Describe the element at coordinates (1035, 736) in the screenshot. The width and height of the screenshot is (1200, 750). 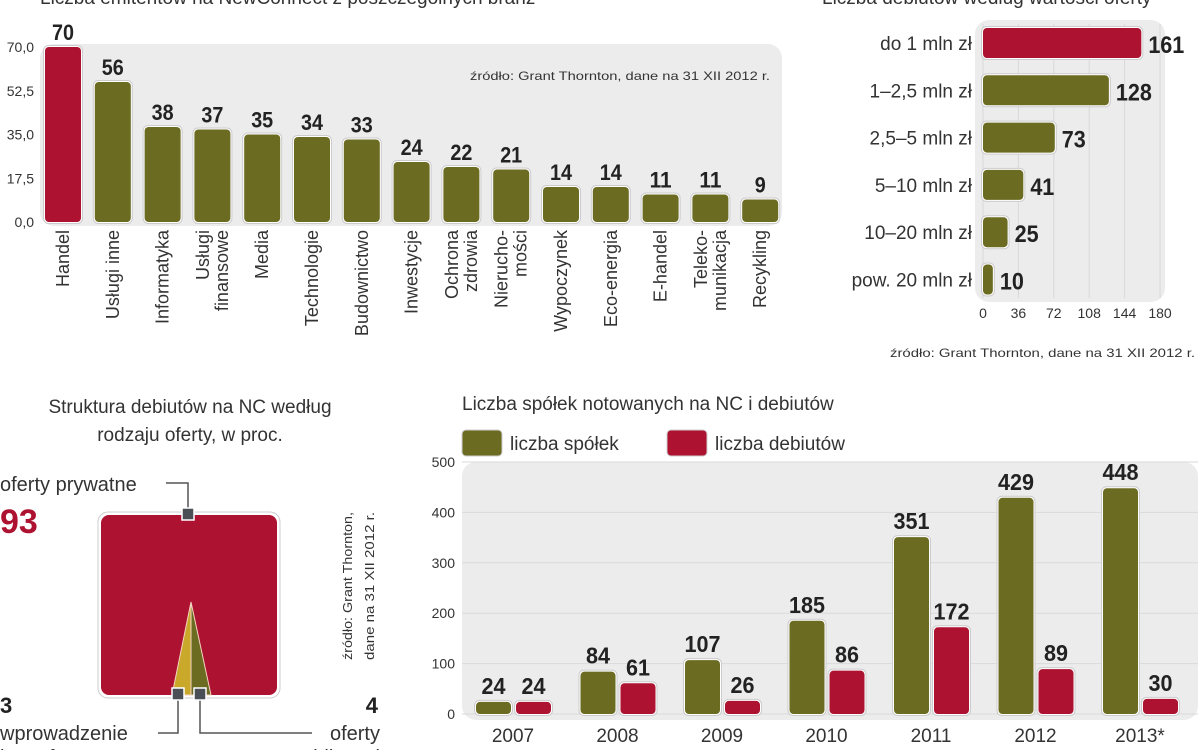
I see `category-label: 2012` at that location.